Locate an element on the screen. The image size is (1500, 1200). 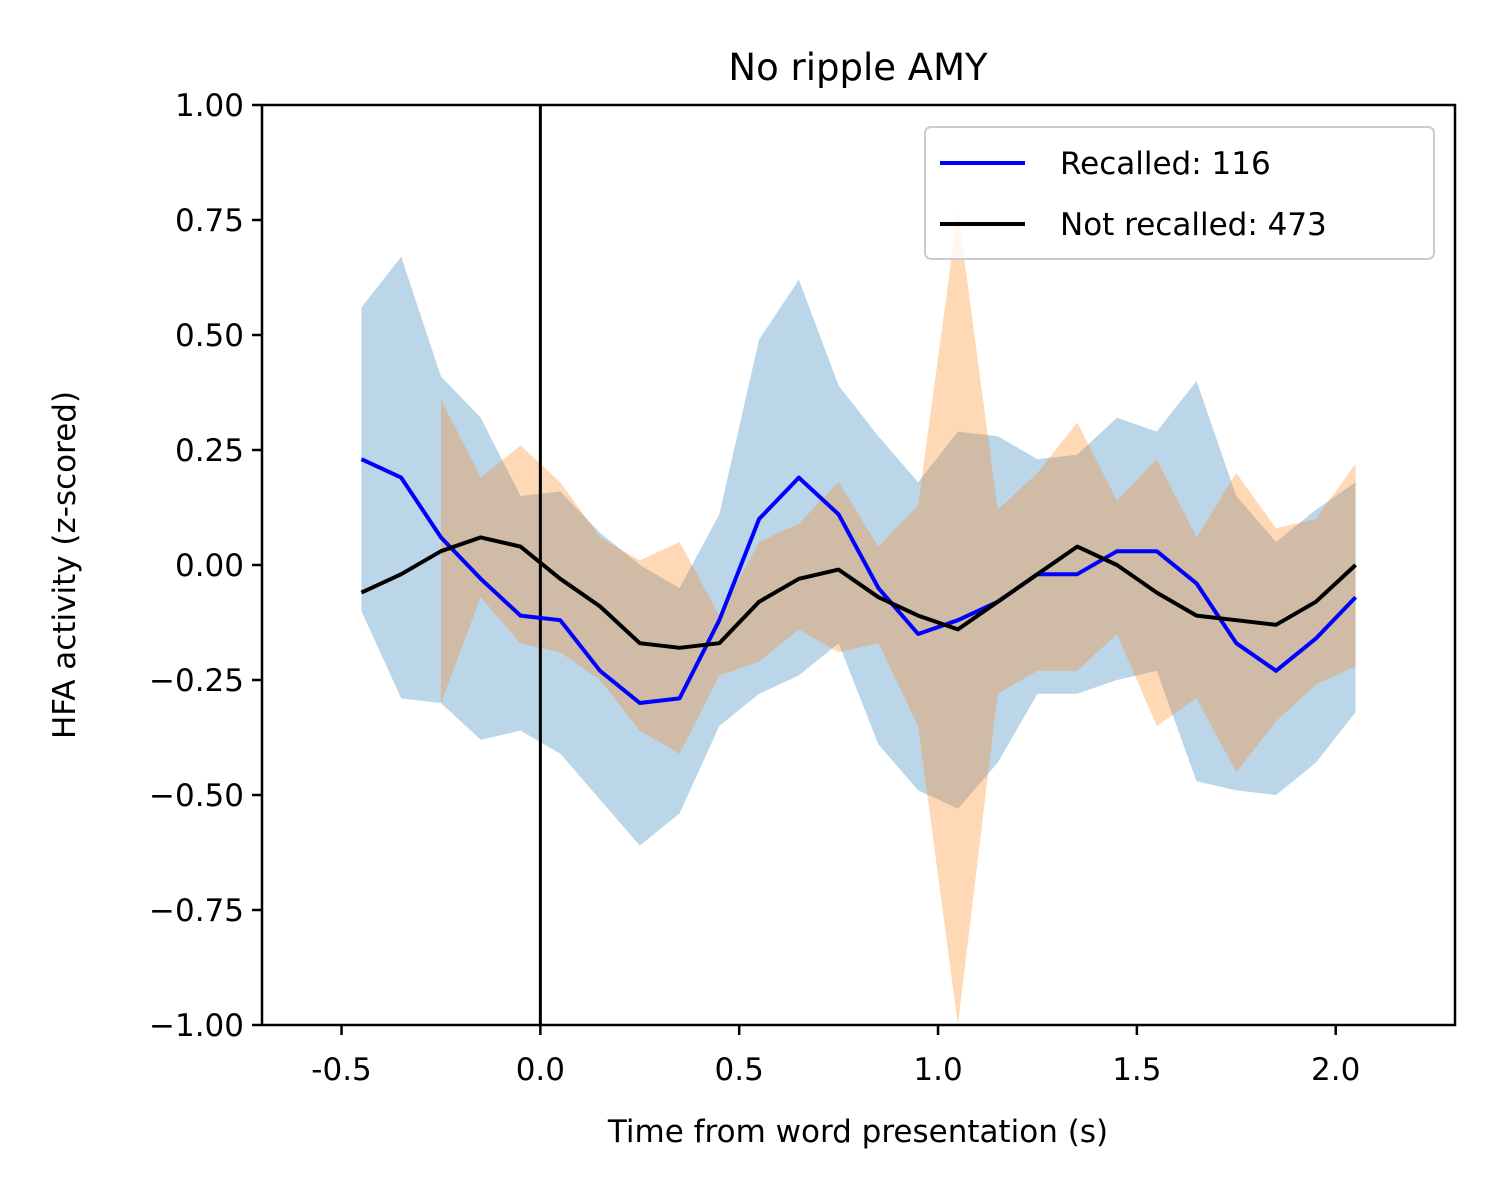
y-tick-label: −1.00 is located at coordinates (196, 1026).